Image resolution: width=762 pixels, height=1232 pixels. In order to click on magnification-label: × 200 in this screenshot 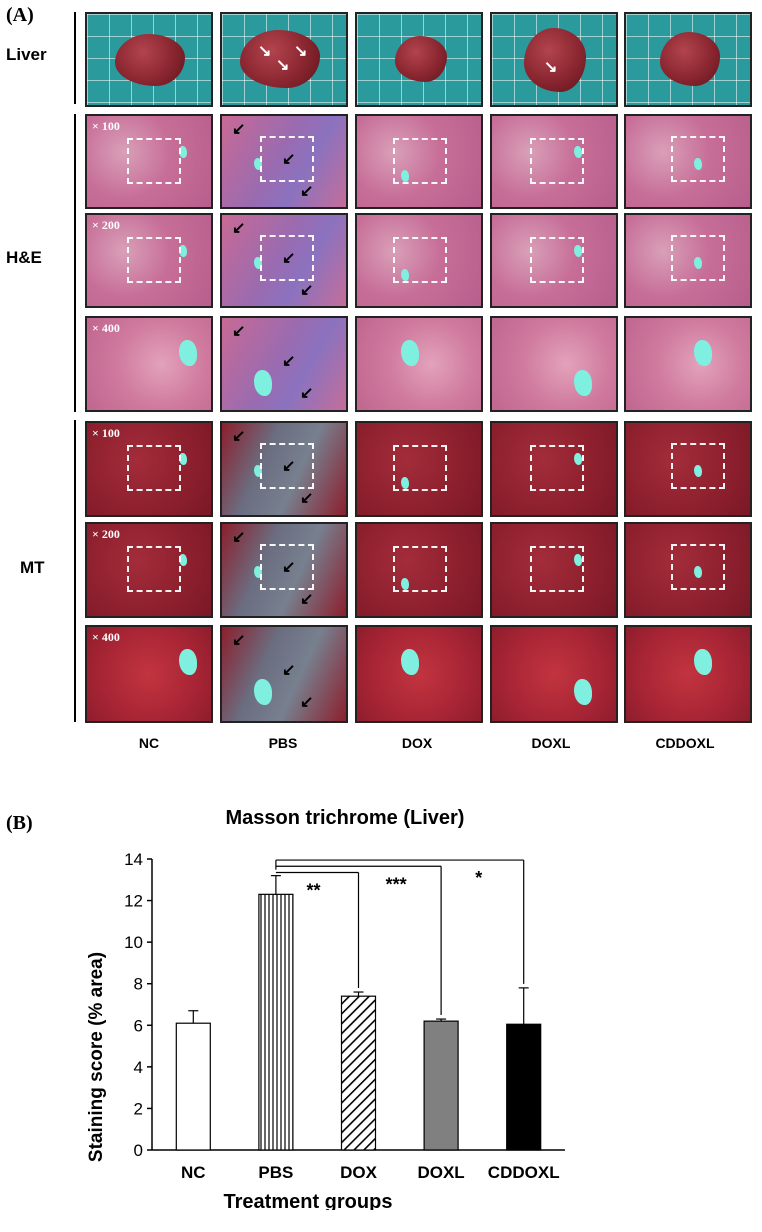, I will do `click(106, 534)`.